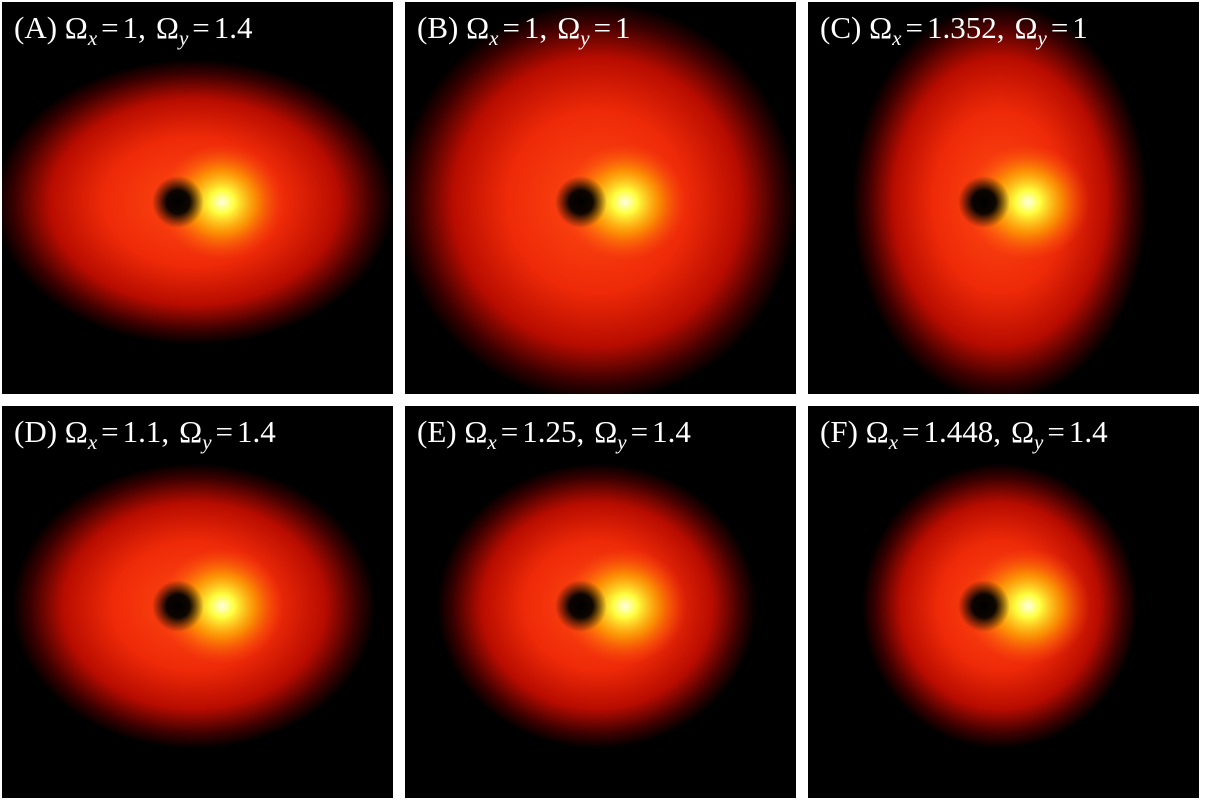  Describe the element at coordinates (841, 27) in the screenshot. I see `panel-letter: (C)` at that location.